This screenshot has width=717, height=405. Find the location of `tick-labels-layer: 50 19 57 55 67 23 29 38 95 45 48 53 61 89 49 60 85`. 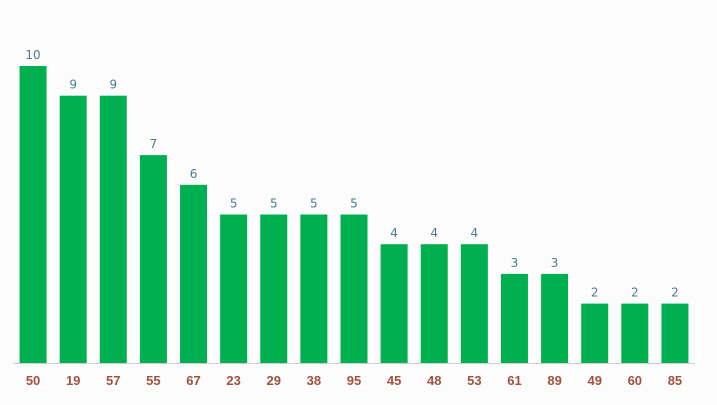

tick-labels-layer: 50 19 57 55 67 23 29 38 95 45 48 53 61 89 49 60 85 is located at coordinates (354, 380).